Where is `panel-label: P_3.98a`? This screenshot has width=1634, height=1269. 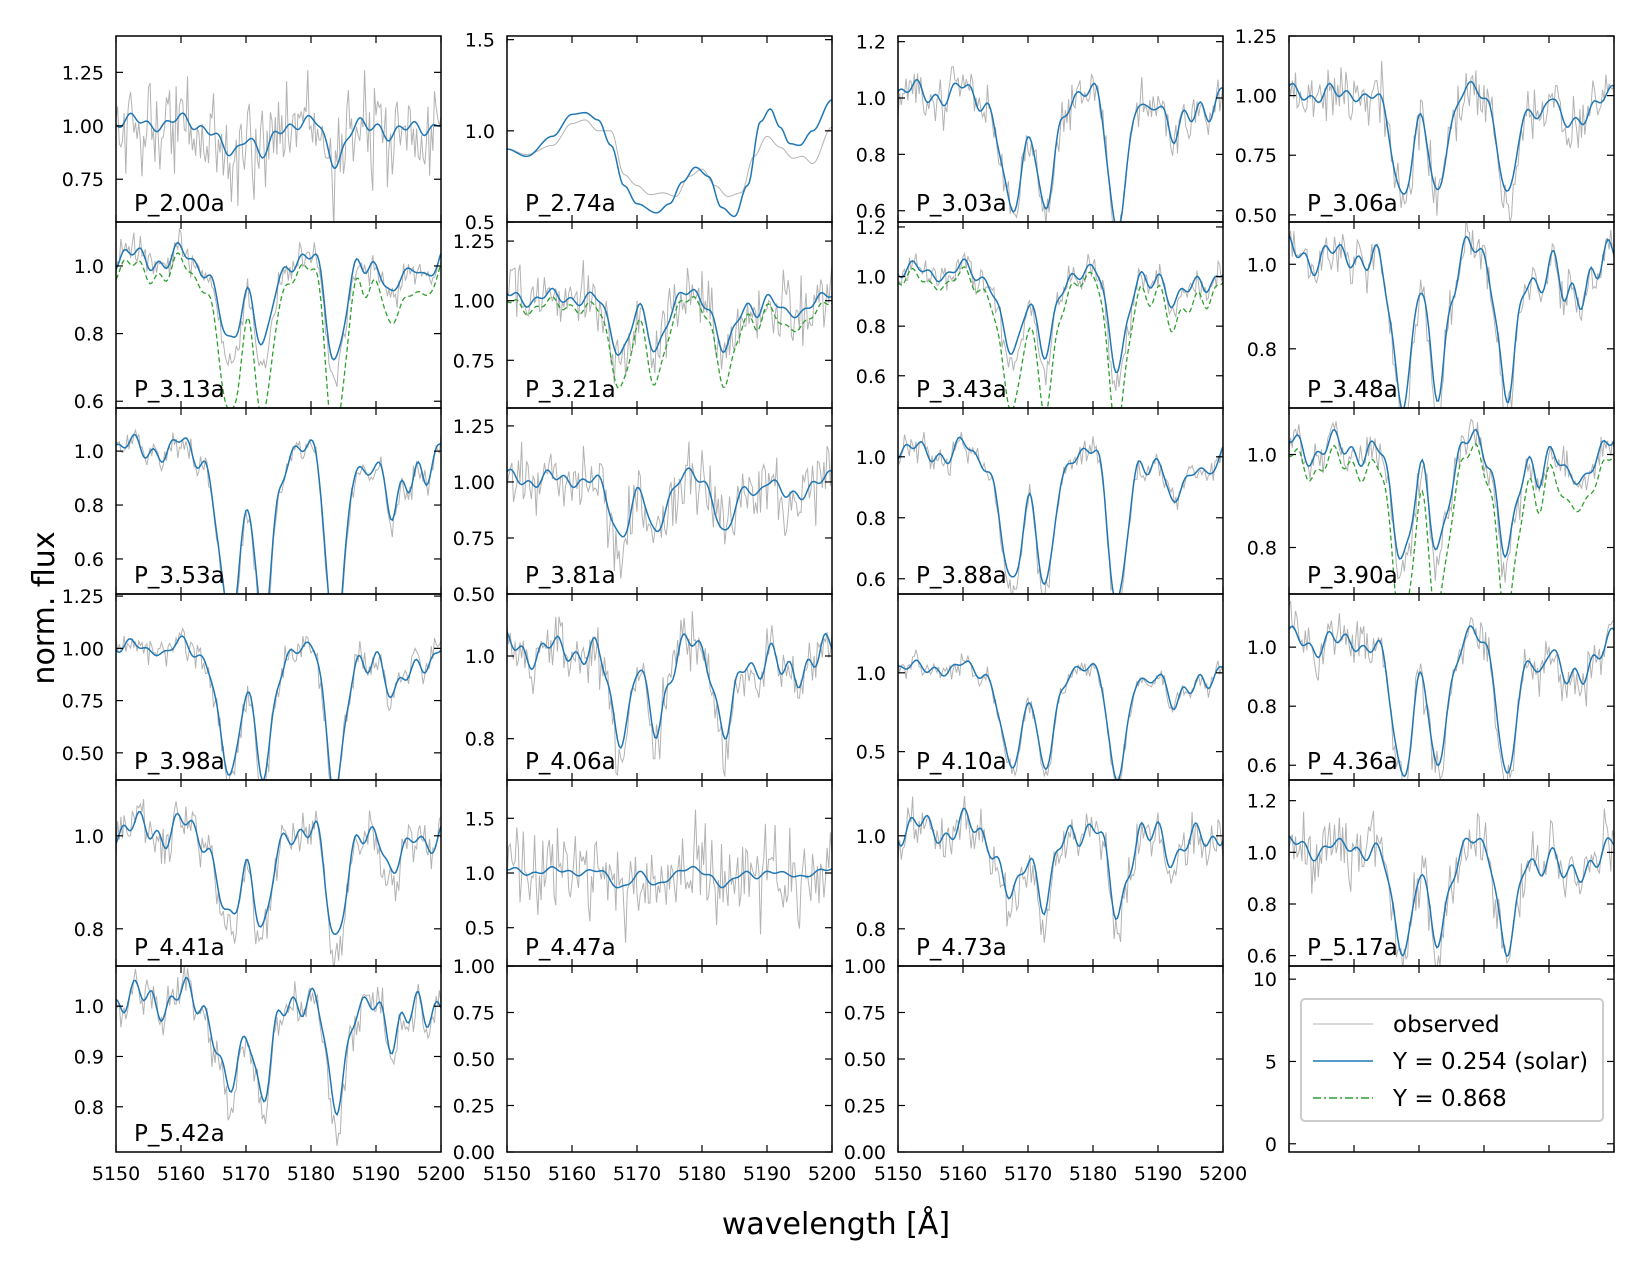
panel-label: P_3.98a is located at coordinates (179, 762).